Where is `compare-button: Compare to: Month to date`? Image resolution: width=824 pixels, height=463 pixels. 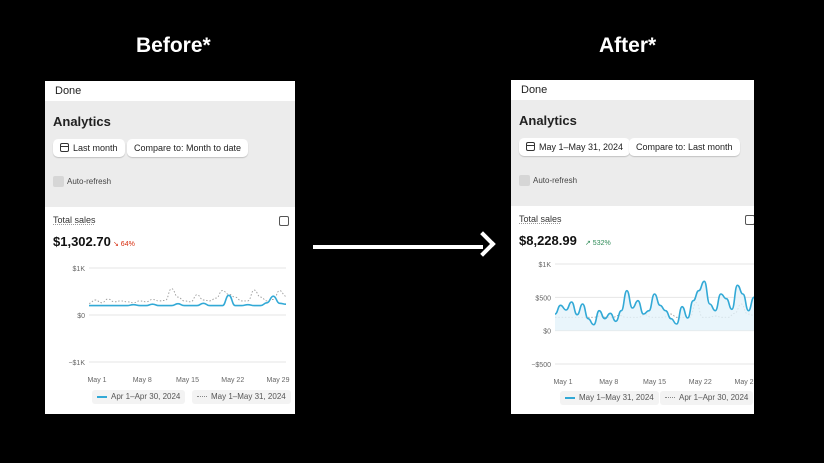 compare-button: Compare to: Month to date is located at coordinates (188, 148).